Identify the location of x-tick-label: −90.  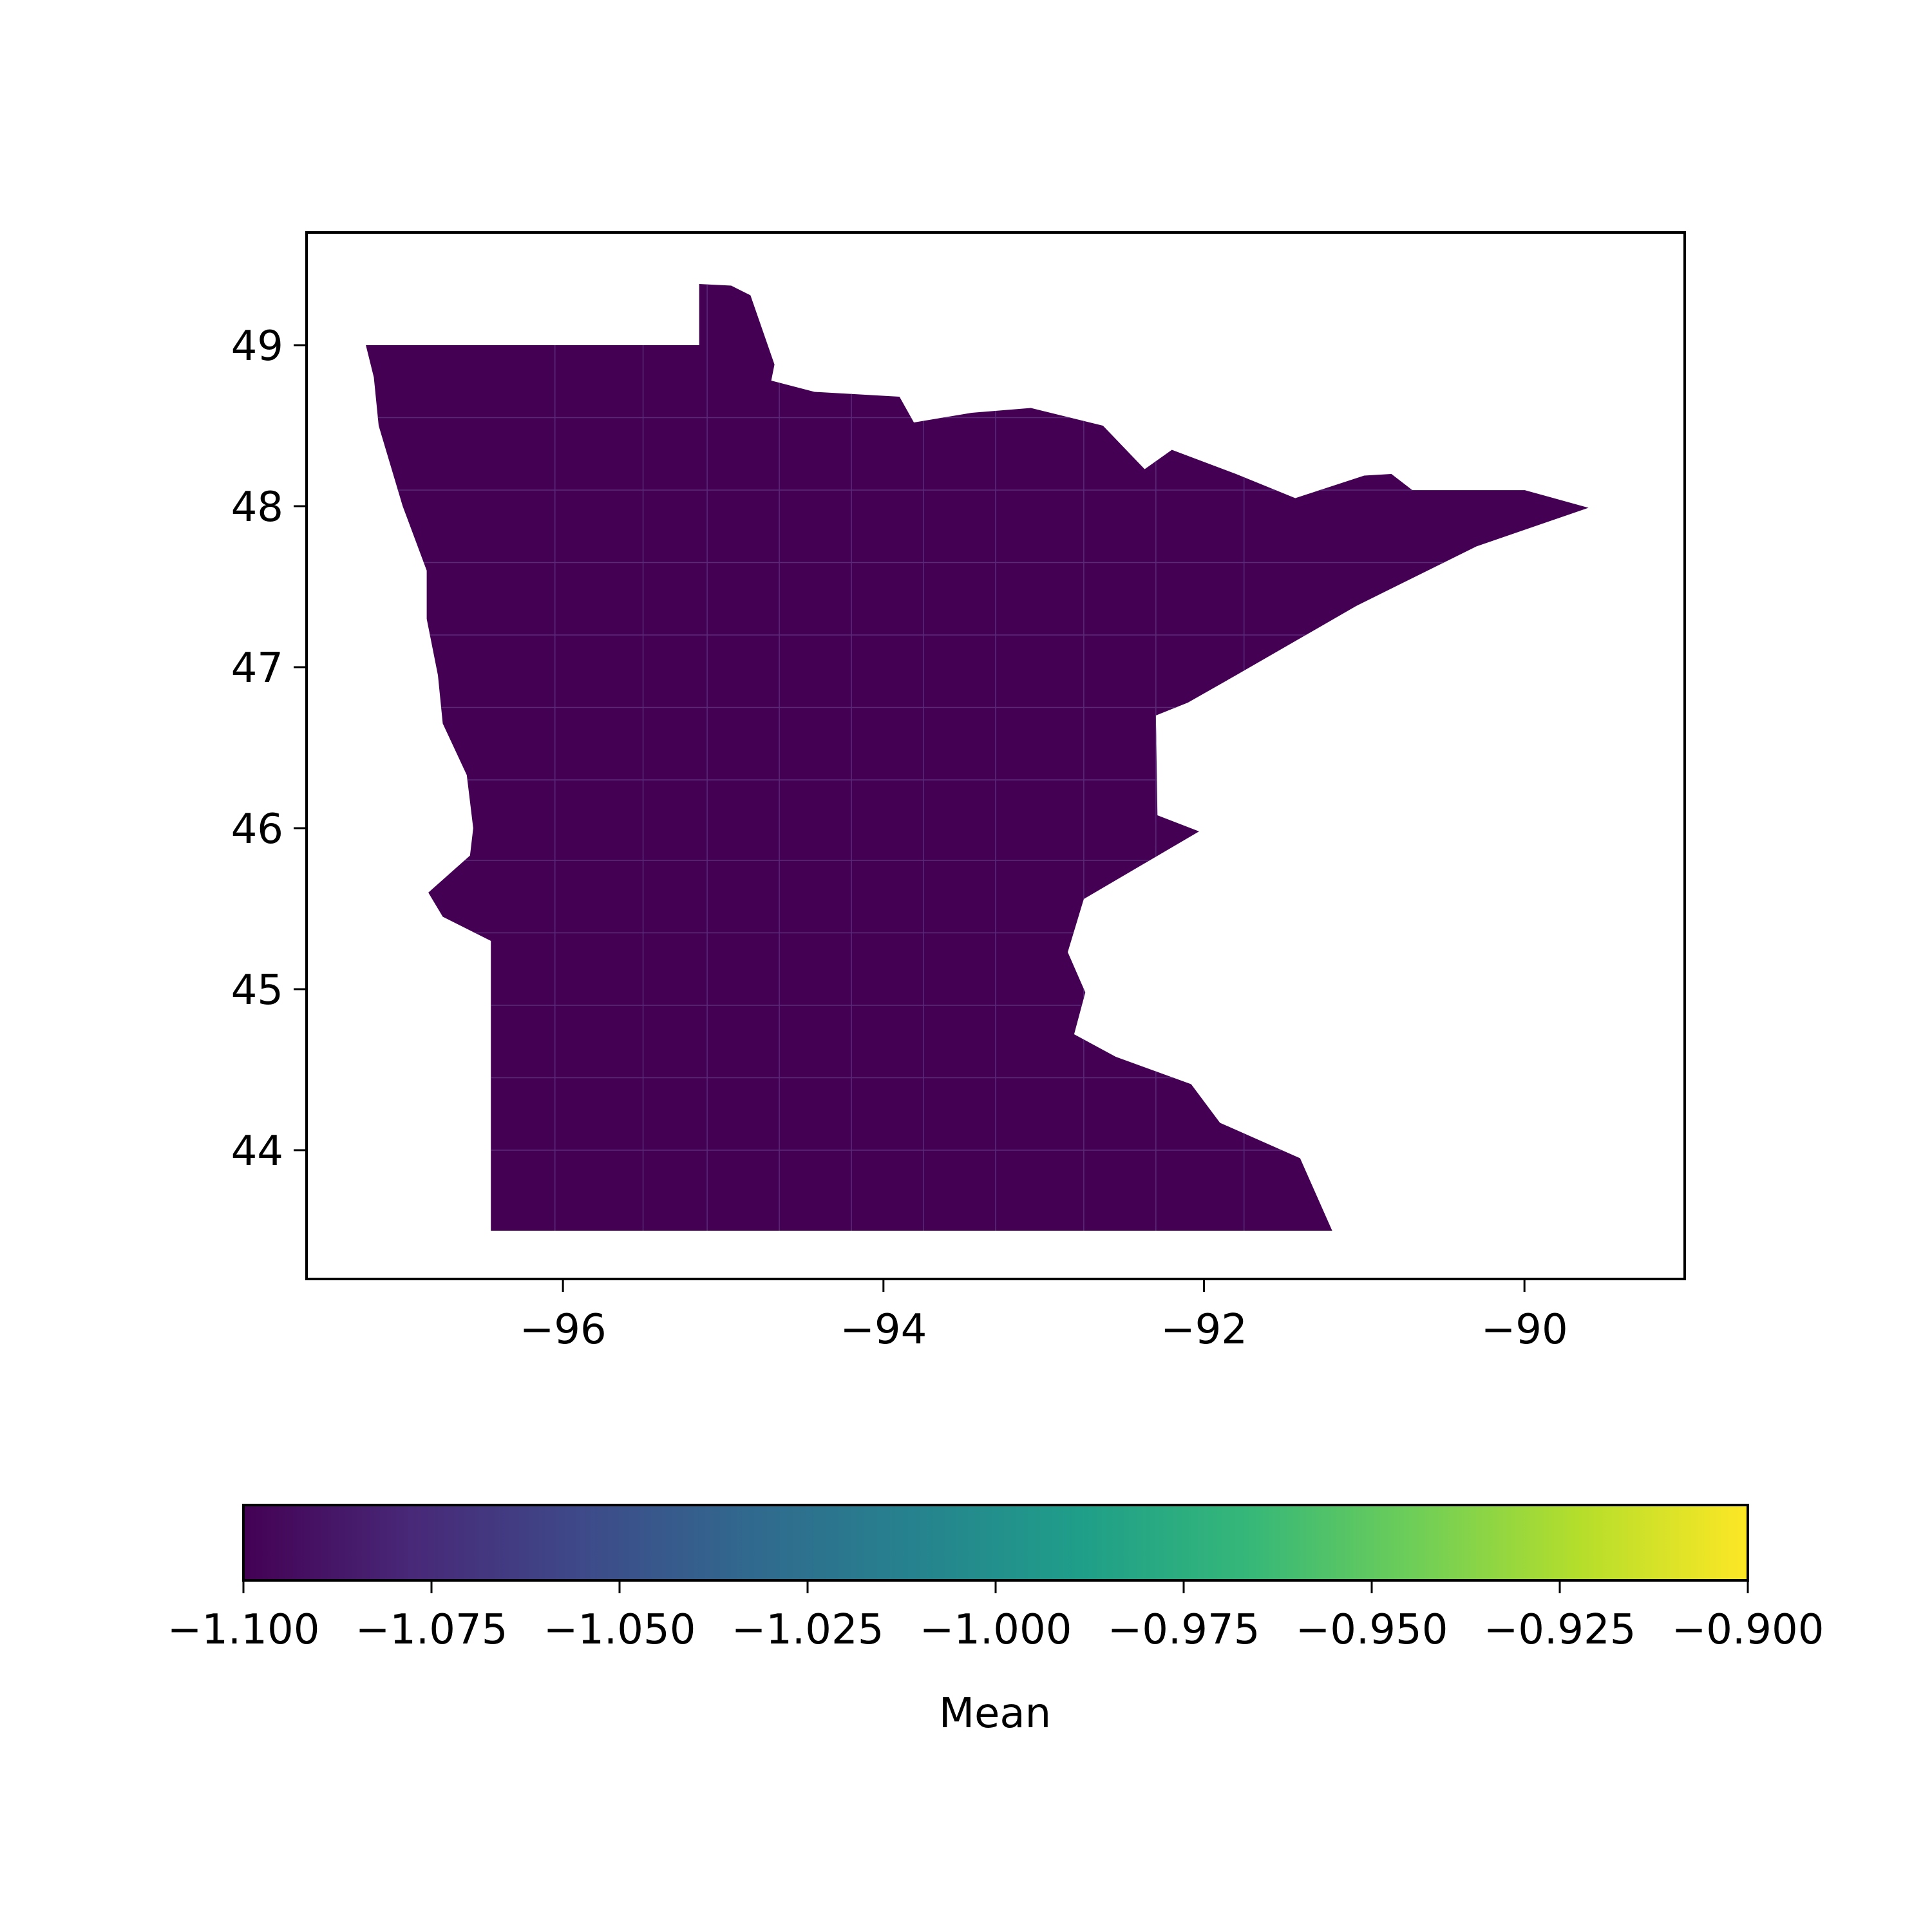
(1525, 1330).